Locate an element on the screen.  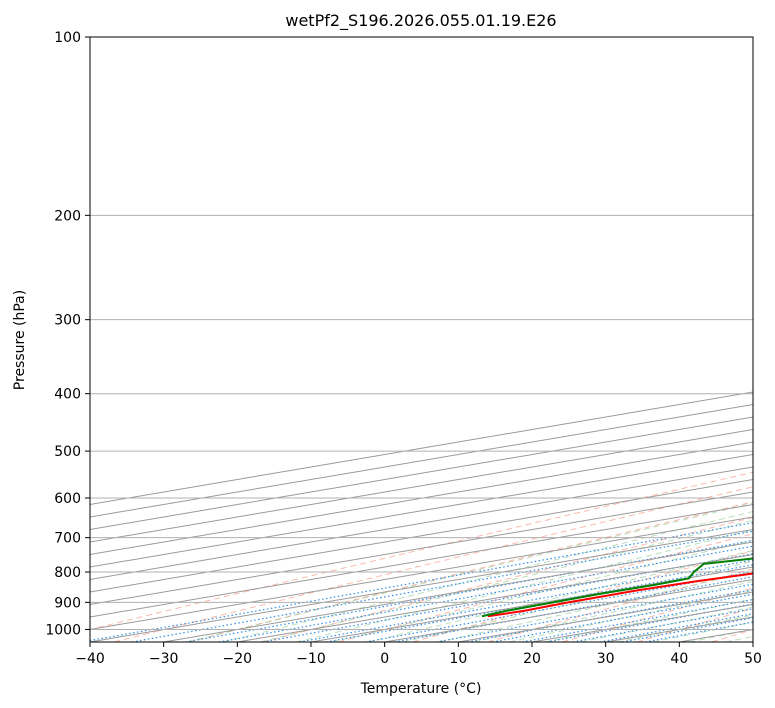
x-tick-label: 10 is located at coordinates (458, 659).